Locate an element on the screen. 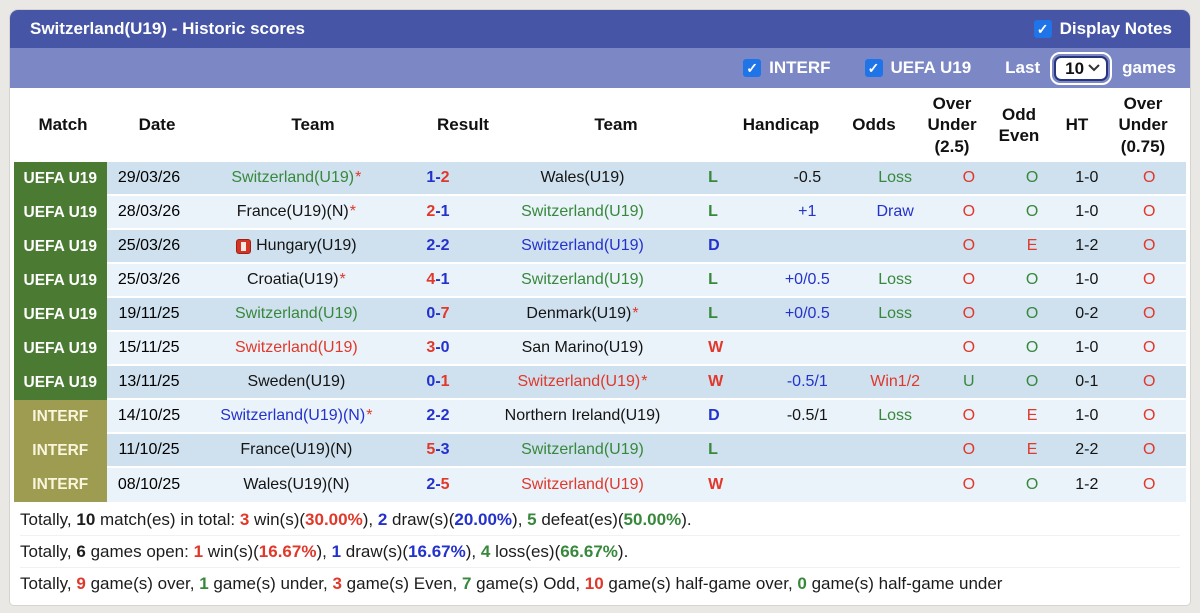  home-team-name: France(U19)(N) is located at coordinates (292, 211).